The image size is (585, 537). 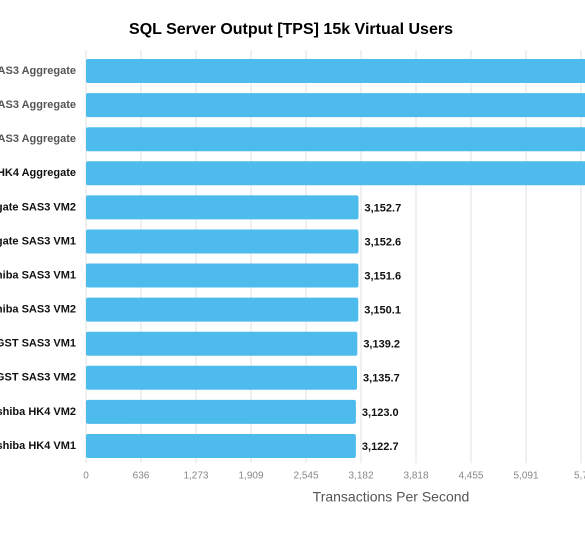 I want to click on data-label: 3,135.7, so click(x=381, y=379).